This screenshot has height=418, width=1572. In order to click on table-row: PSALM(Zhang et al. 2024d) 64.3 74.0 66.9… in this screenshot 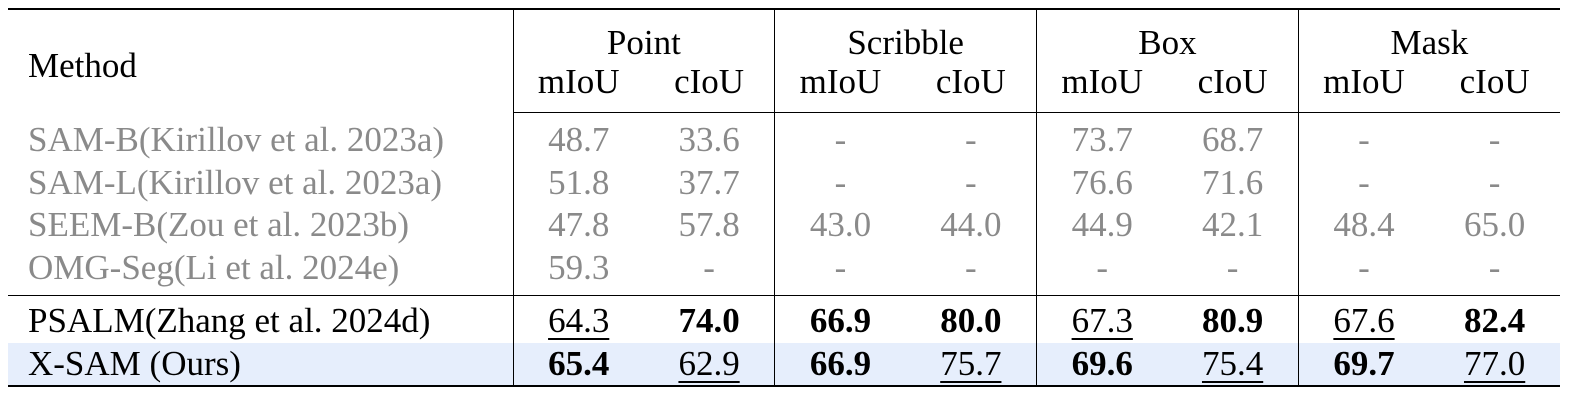, I will do `click(784, 319)`.